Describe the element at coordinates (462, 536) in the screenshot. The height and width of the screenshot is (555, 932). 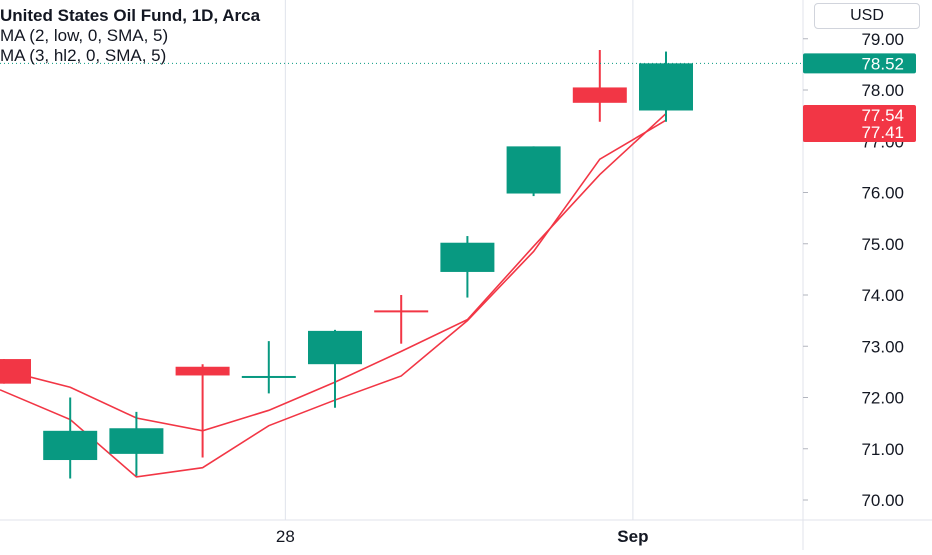
I see `time-axis: 28 Sep` at that location.